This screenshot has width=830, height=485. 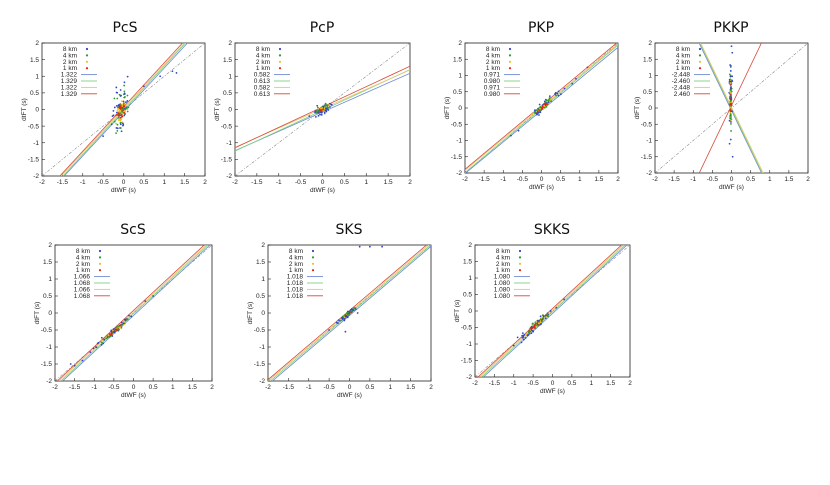 What do you see at coordinates (75, 387) in the screenshot?
I see `x-tick-label: -1.5` at bounding box center [75, 387].